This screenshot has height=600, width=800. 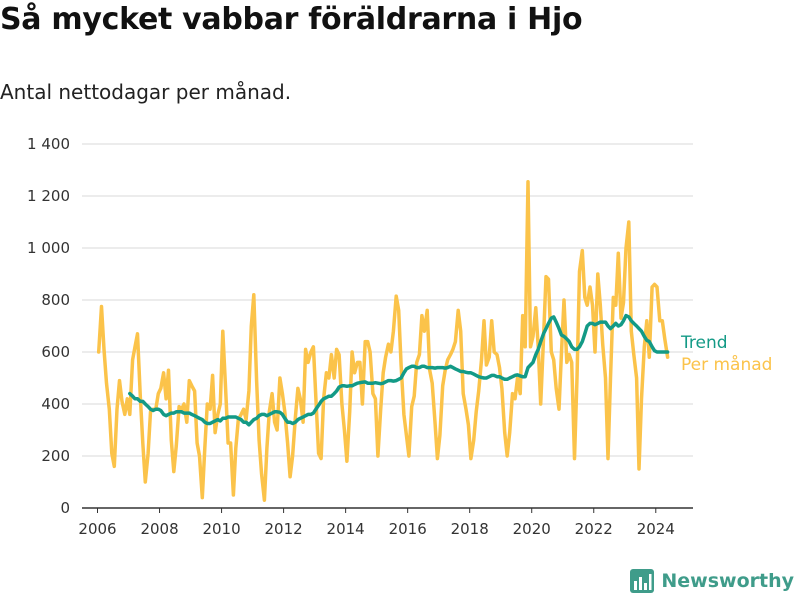 I want to click on y-tick-label: 1 400, so click(x=48, y=144).